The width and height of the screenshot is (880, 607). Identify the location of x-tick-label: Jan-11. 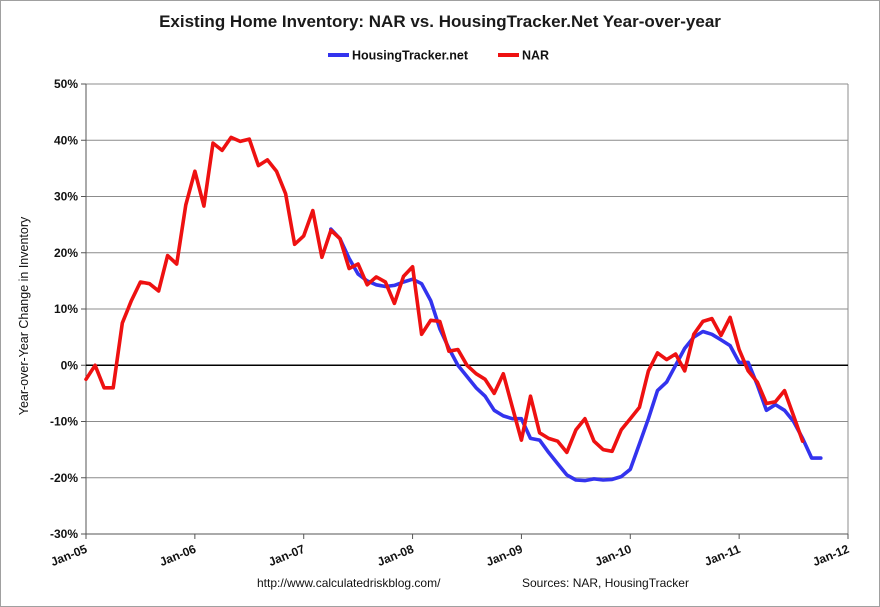
(722, 555).